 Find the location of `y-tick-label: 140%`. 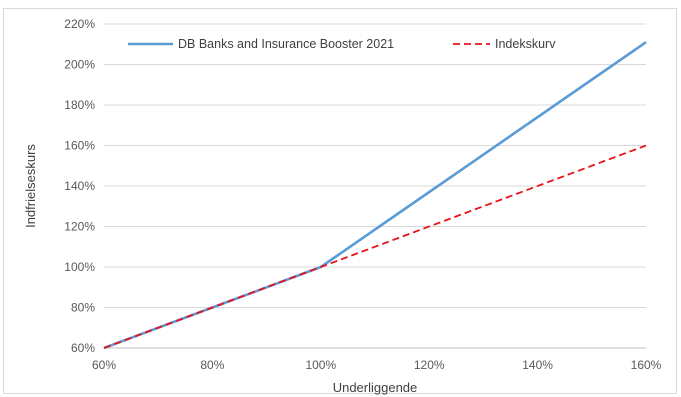

y-tick-label: 140% is located at coordinates (79, 186).